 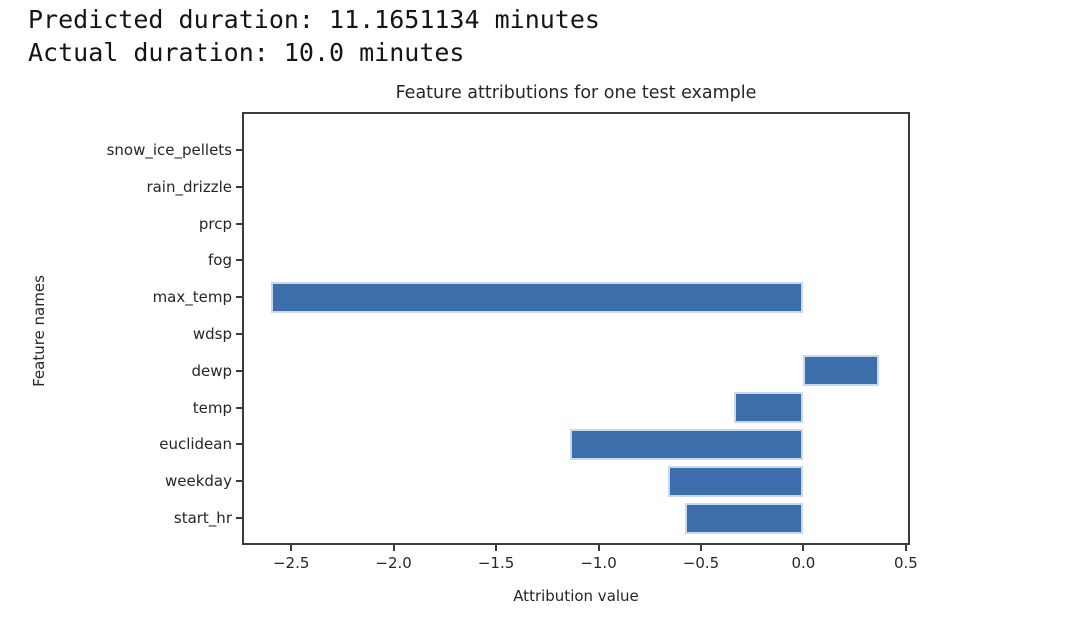 I want to click on ytick-label-rain_drizzle: rain_drizzle, so click(x=189, y=186).